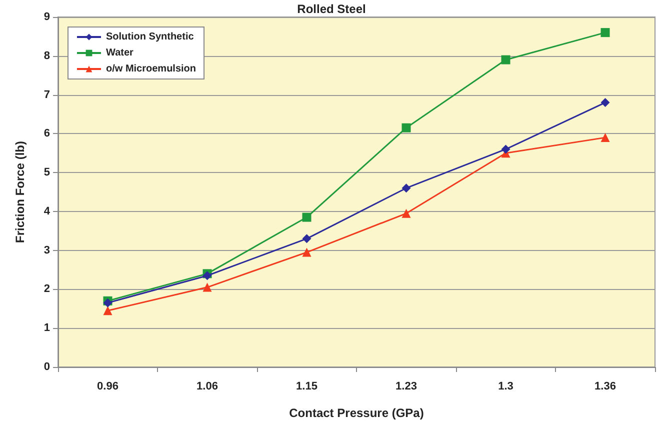 This screenshot has width=663, height=424. Describe the element at coordinates (47, 211) in the screenshot. I see `y-tick-label: 4` at that location.